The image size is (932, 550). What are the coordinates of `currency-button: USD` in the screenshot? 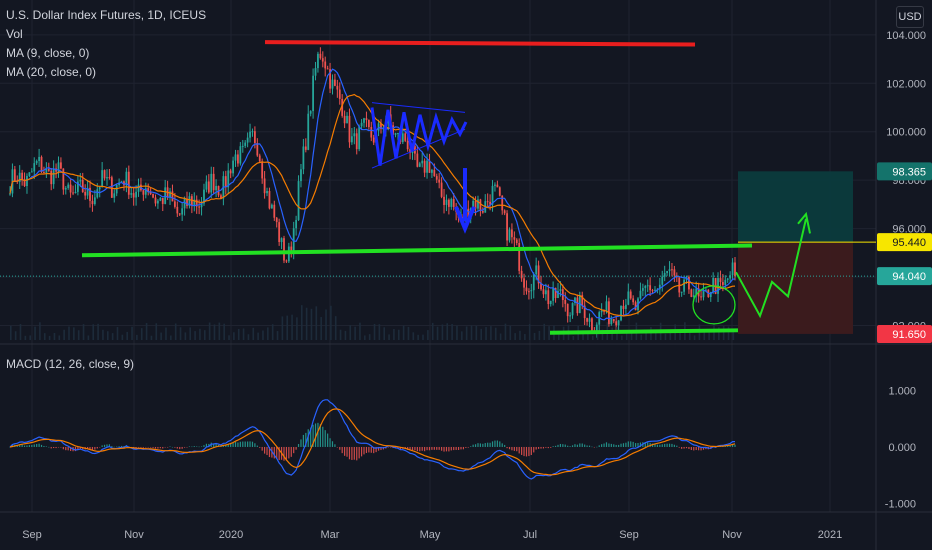 It's located at (910, 17).